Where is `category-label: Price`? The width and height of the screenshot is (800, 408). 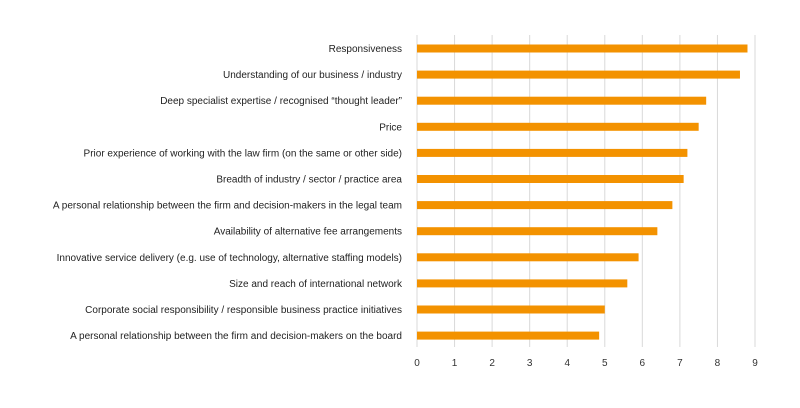 category-label: Price is located at coordinates (390, 127).